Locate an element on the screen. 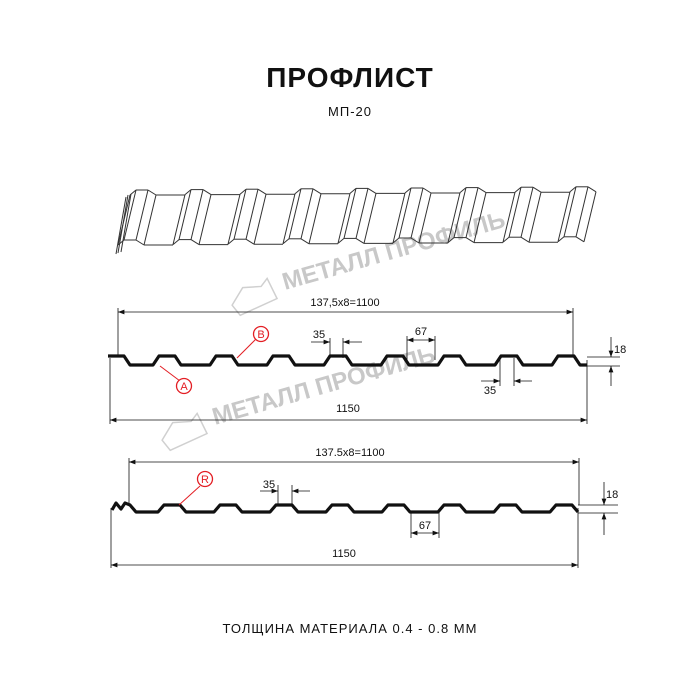  page-subtitle: МП-20 is located at coordinates (350, 111).